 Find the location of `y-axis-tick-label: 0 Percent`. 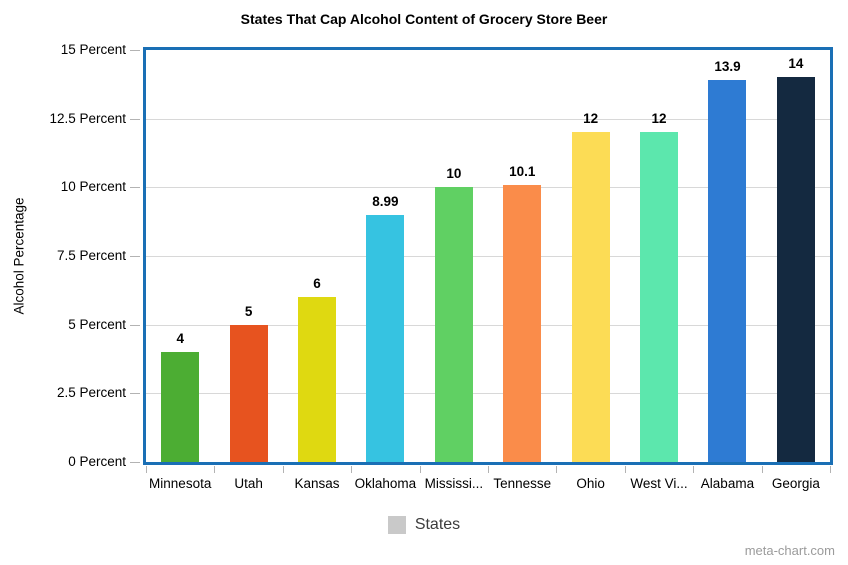

y-axis-tick-label: 0 Percent is located at coordinates (97, 461).